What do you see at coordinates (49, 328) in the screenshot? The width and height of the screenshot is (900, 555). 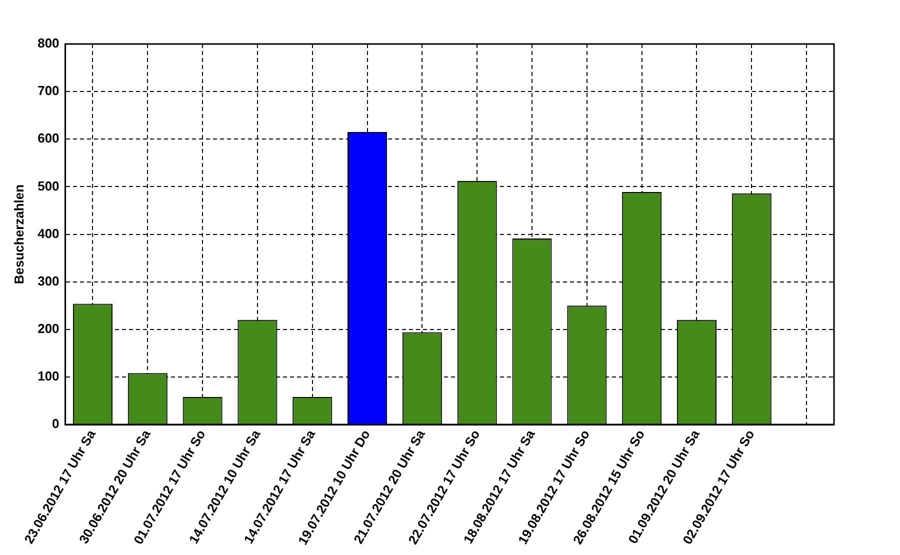 I see `y-tick-label: 200` at bounding box center [49, 328].